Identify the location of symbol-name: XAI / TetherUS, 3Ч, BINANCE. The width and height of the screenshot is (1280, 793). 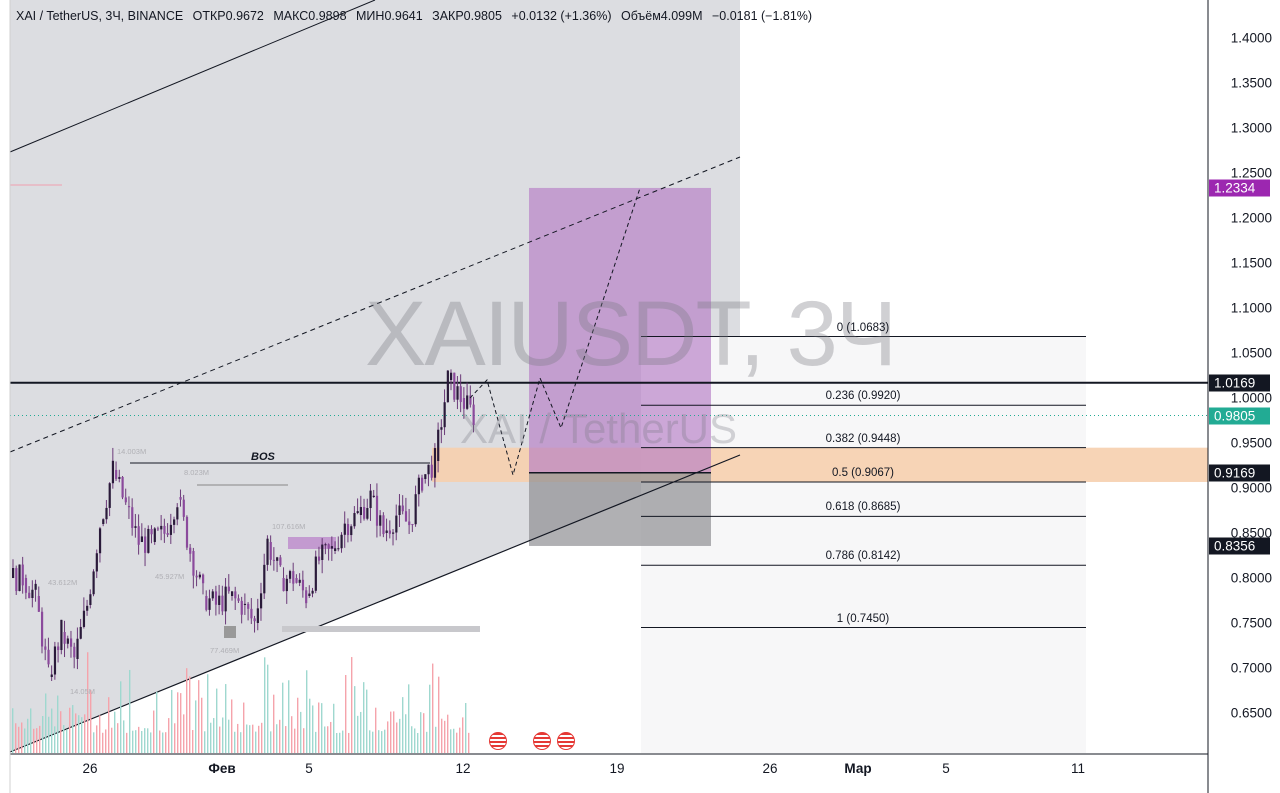
(100, 16).